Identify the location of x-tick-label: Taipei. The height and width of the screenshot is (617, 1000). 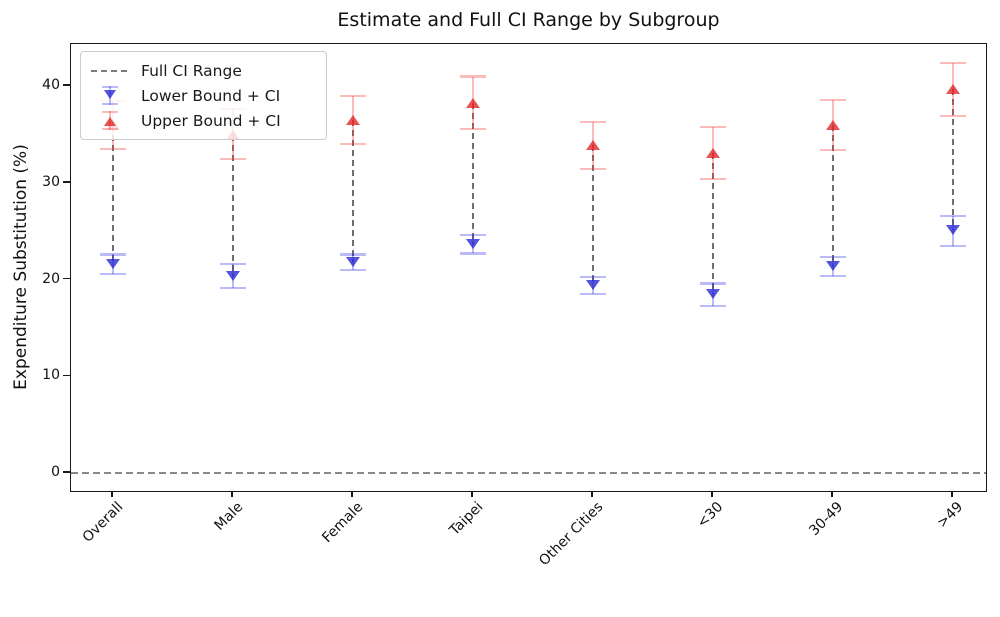
(466, 519).